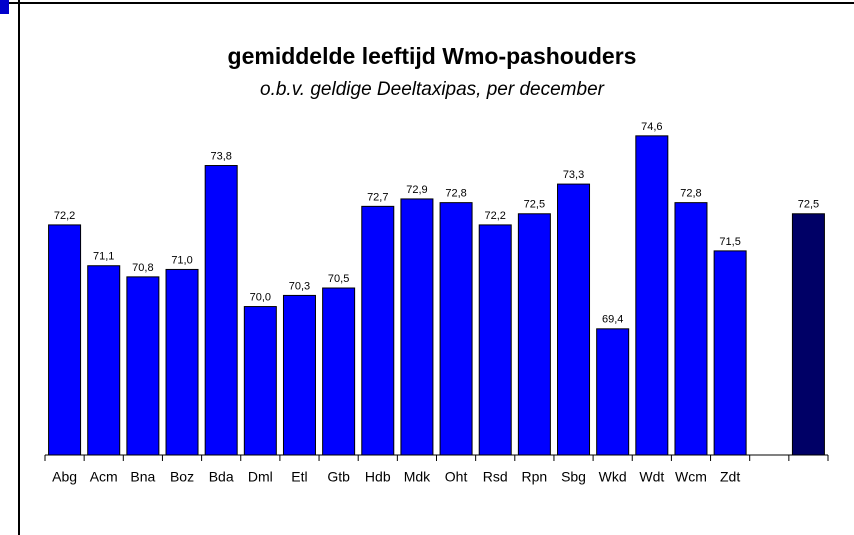  I want to click on x-tick-label: Abg, so click(64, 477).